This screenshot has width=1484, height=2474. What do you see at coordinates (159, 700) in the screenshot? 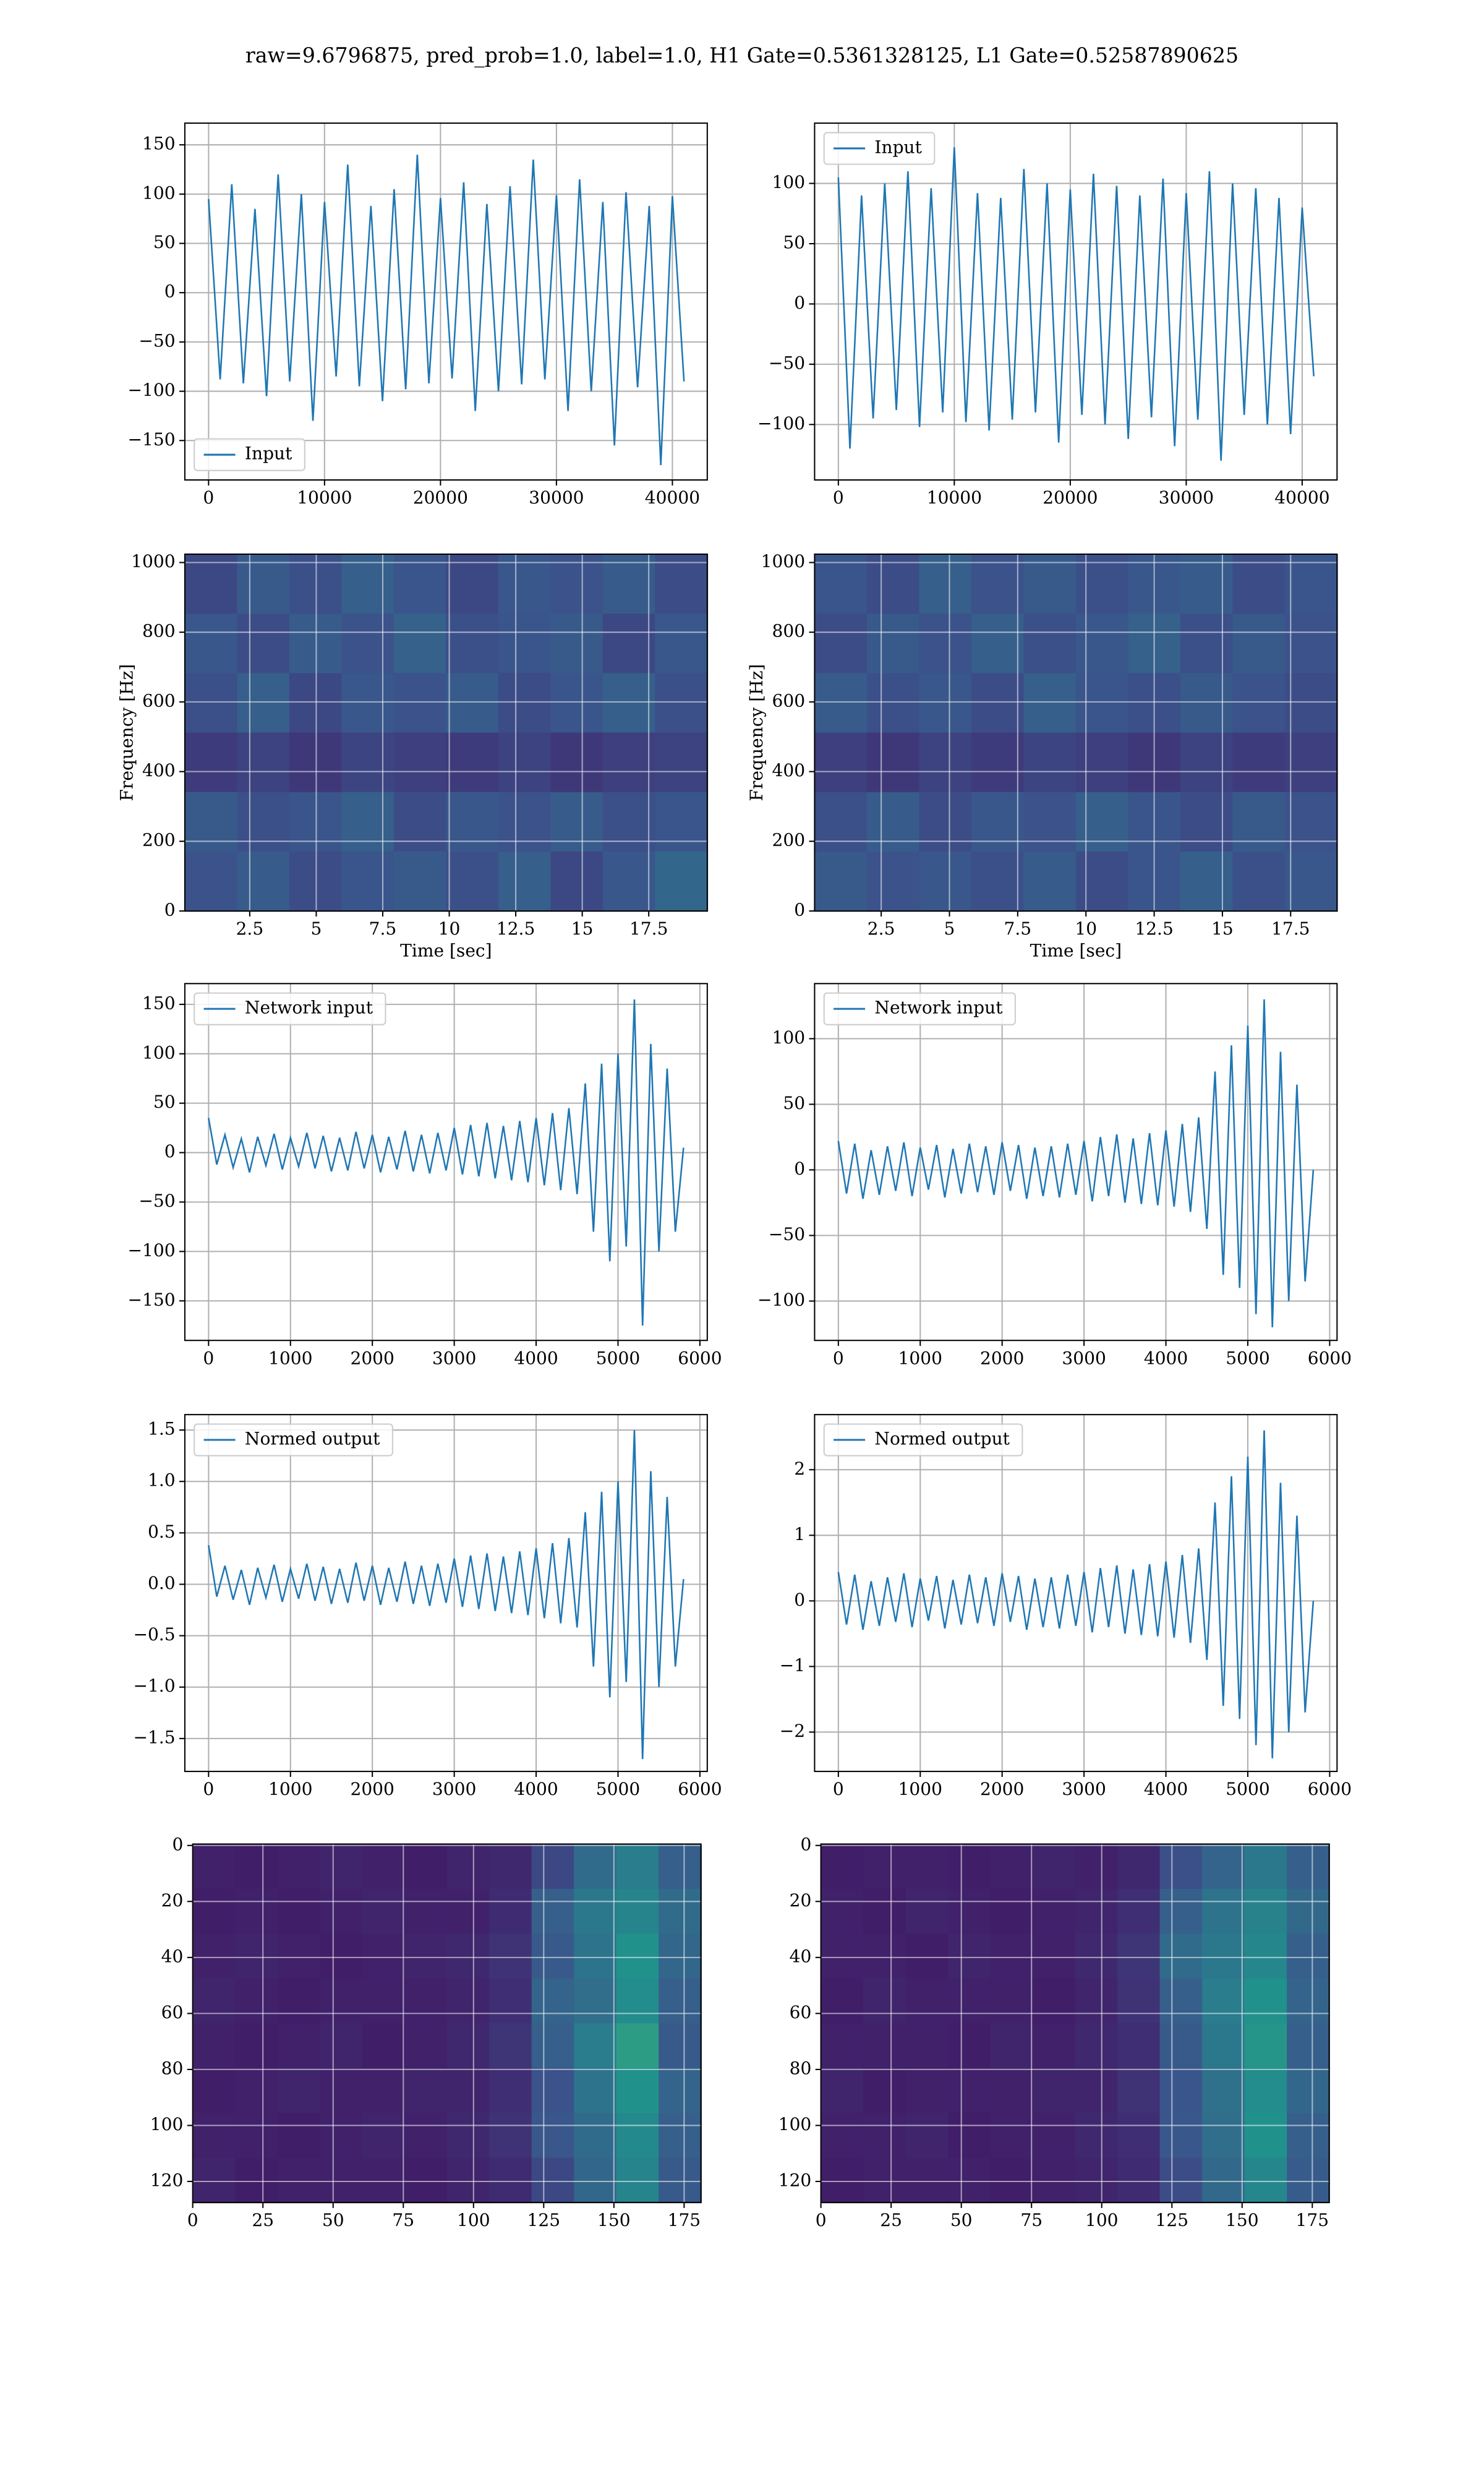
I see `y-tick-label: 600` at bounding box center [159, 700].